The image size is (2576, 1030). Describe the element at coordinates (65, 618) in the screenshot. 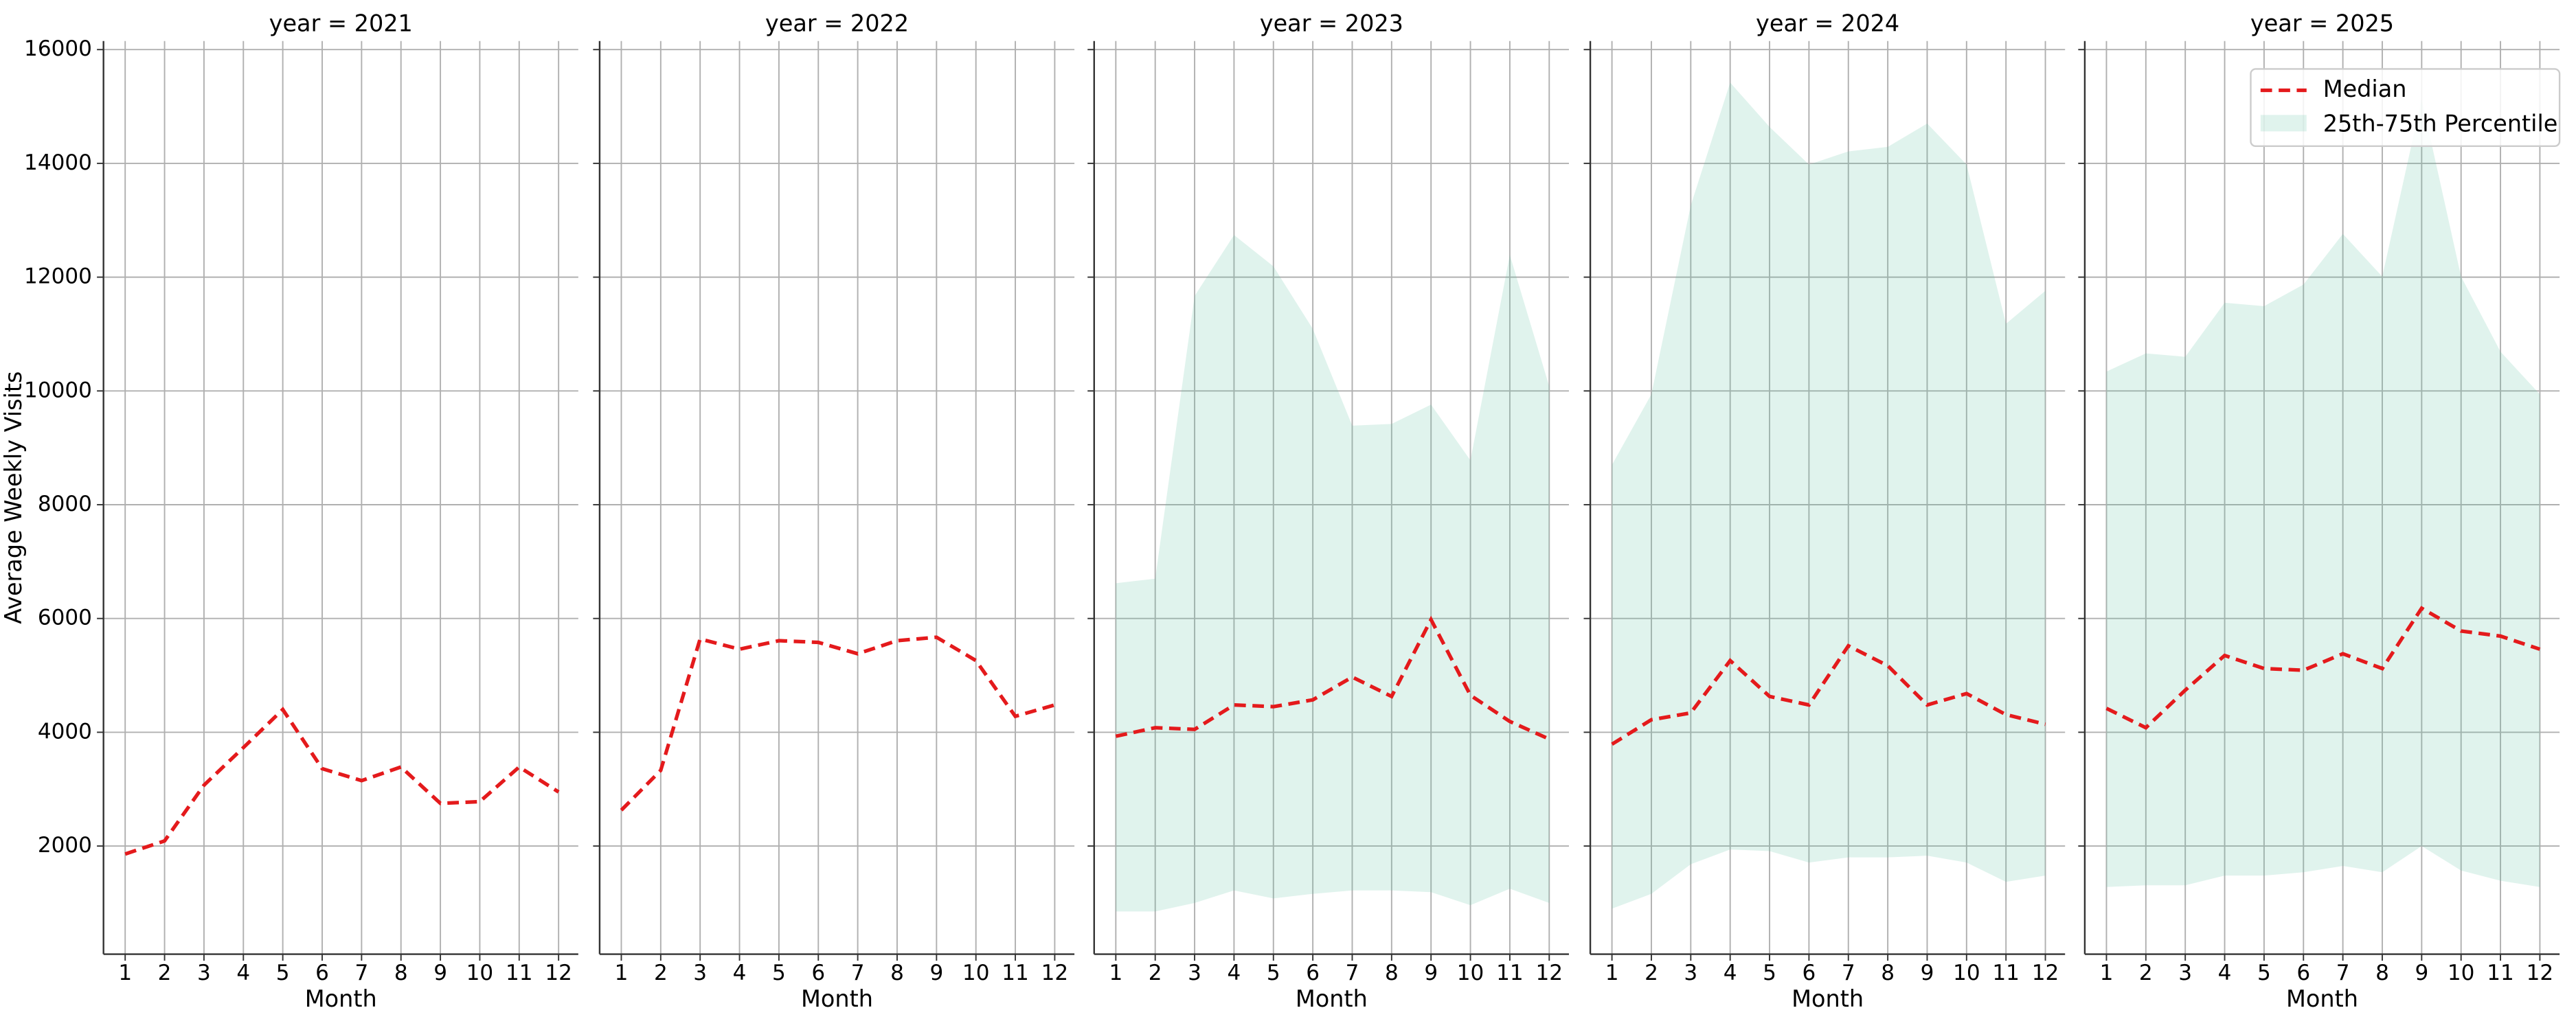

I see `y-tick-label: 6000` at that location.